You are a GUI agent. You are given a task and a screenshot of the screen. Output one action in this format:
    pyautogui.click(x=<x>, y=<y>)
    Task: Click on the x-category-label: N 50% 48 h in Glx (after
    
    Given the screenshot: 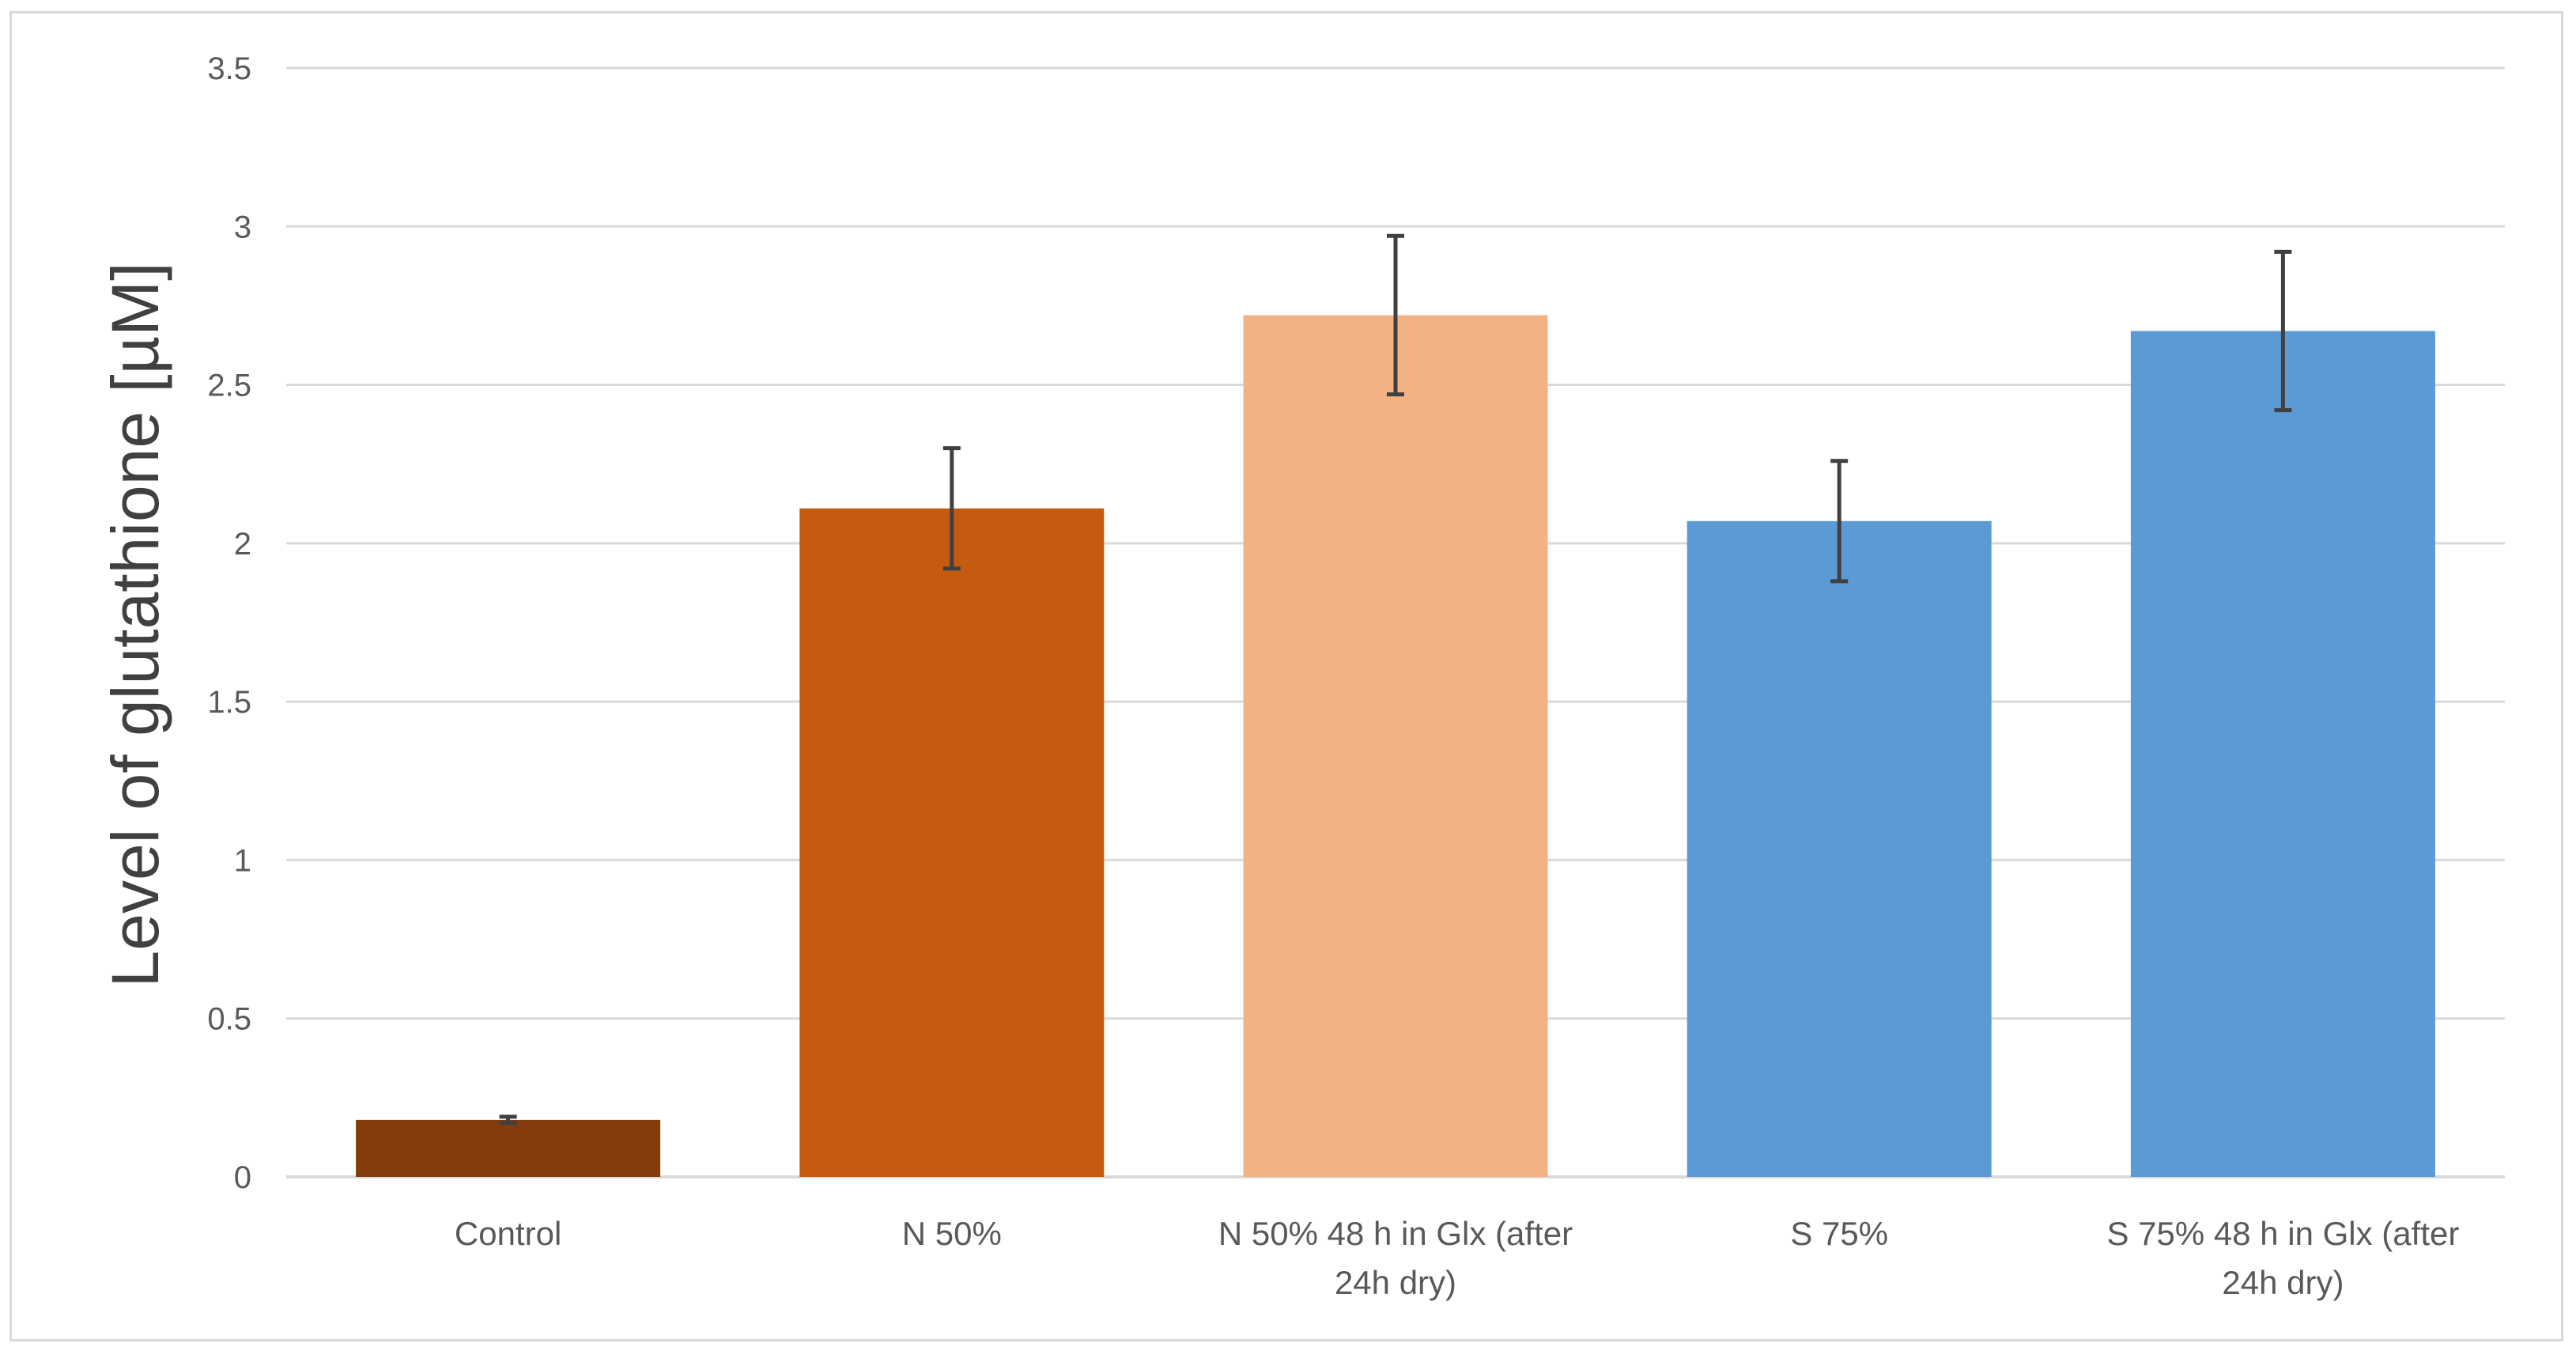 What is the action you would take?
    pyautogui.click(x=1395, y=1234)
    